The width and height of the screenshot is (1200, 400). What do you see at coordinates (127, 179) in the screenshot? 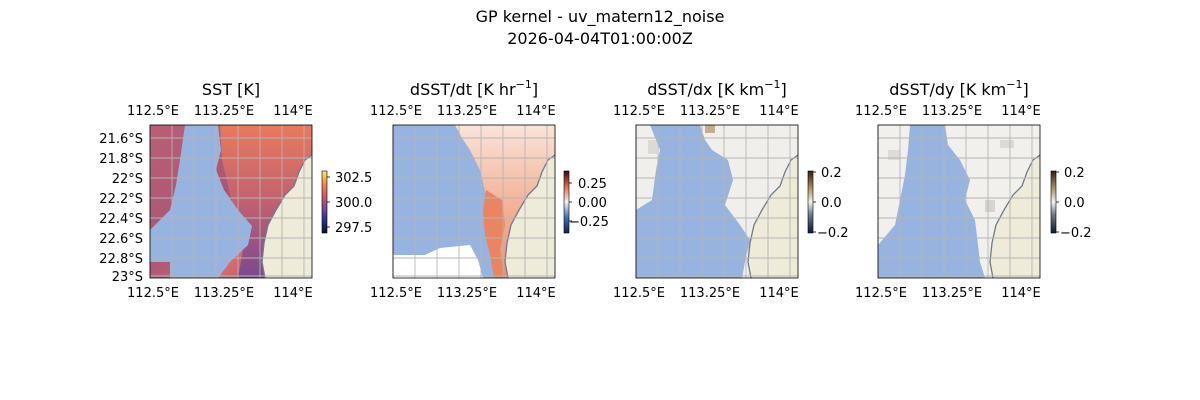
I see `lat-tick-label: 22°S` at bounding box center [127, 179].